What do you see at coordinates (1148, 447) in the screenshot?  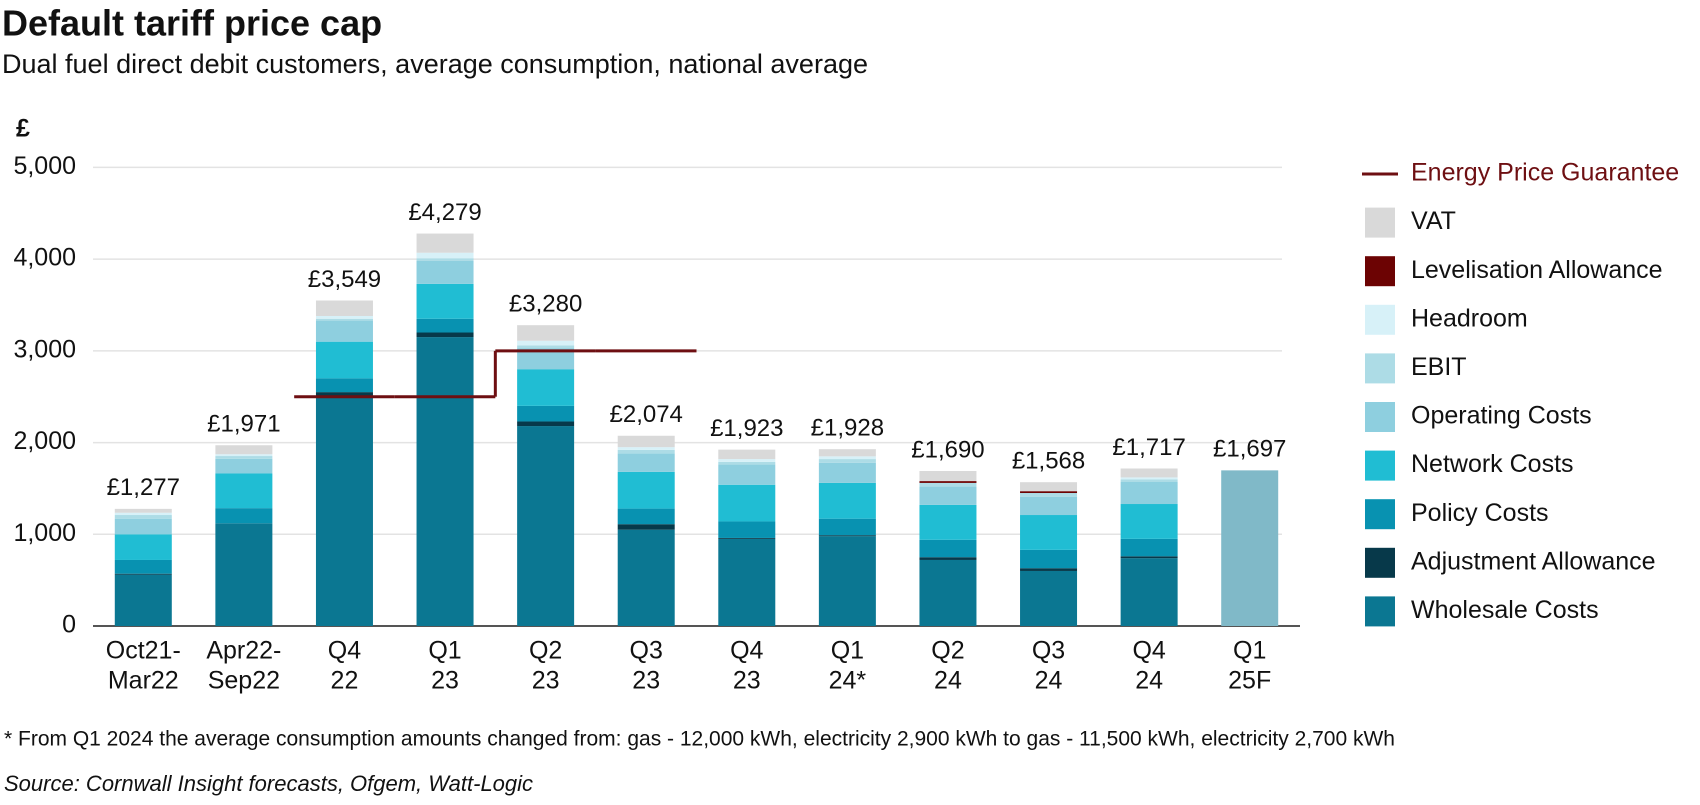 I see `total-label: £1,717` at bounding box center [1148, 447].